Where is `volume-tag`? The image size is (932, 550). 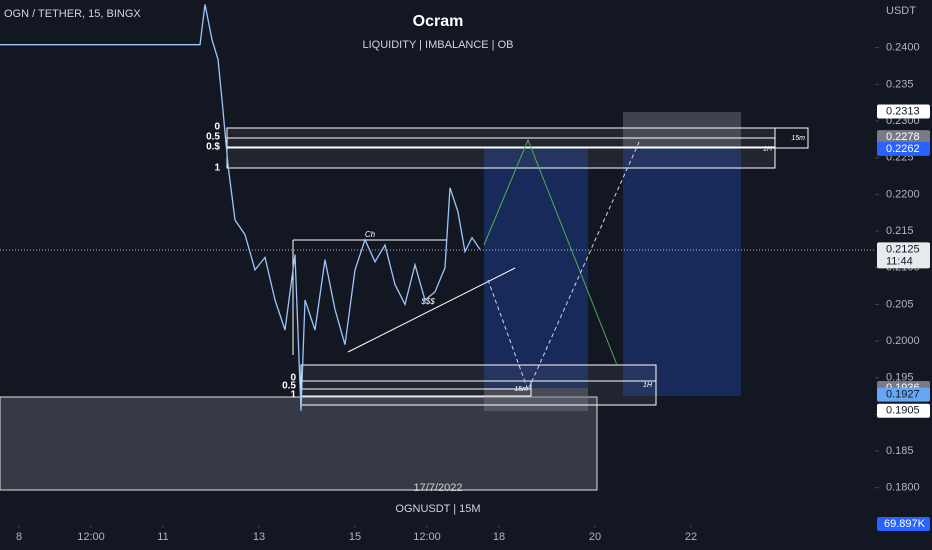 volume-tag is located at coordinates (903, 524).